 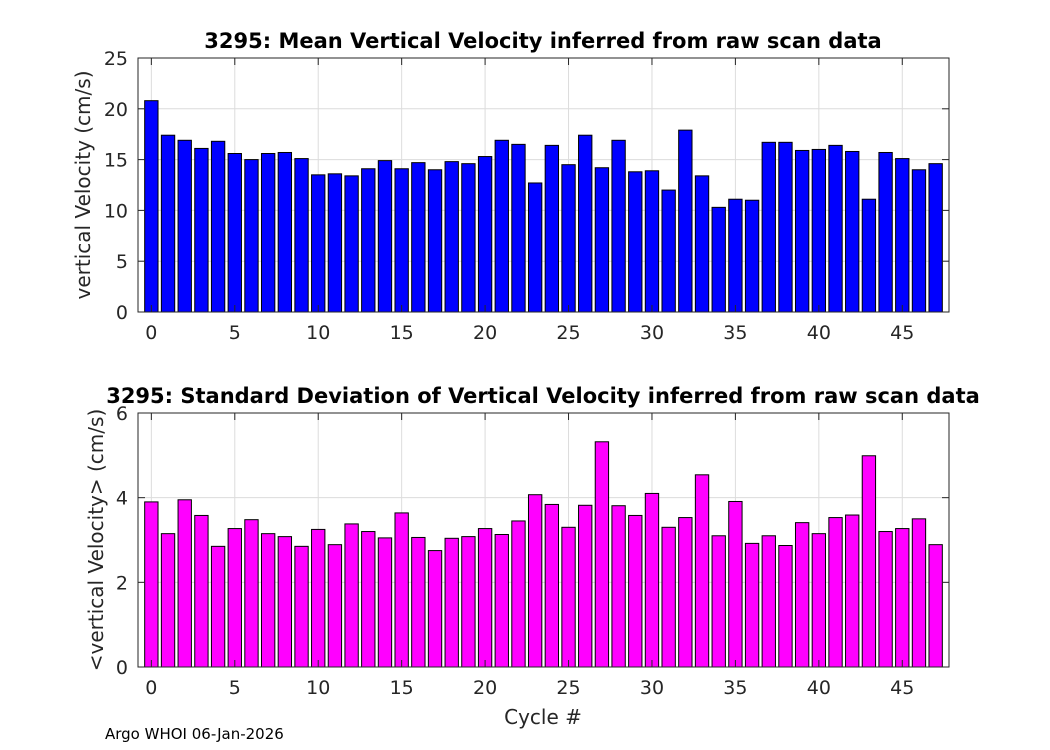 What do you see at coordinates (543, 717) in the screenshot?
I see `x-axis-label: Cycle #` at bounding box center [543, 717].